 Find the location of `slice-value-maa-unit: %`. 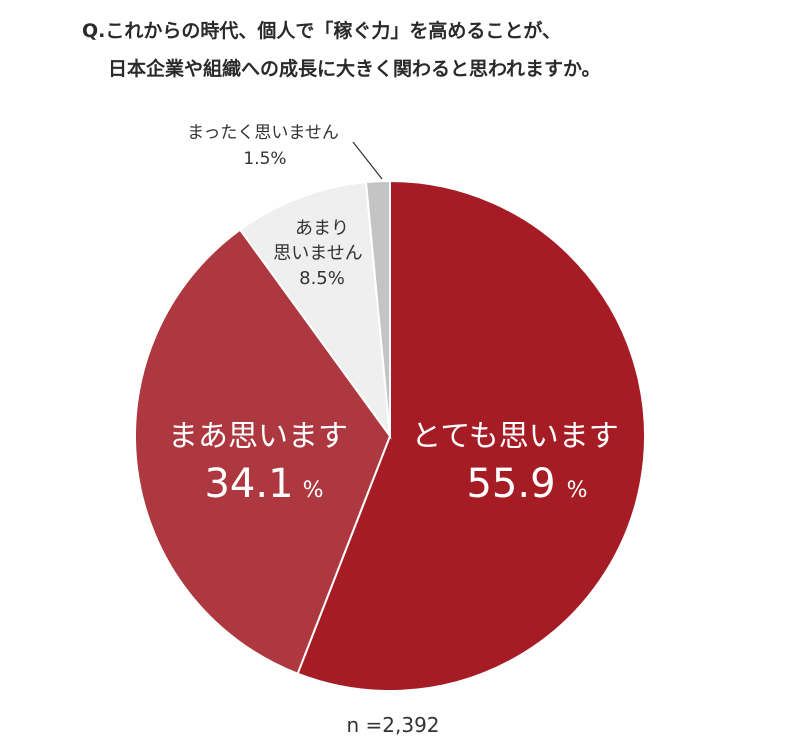

slice-value-maa-unit: % is located at coordinates (313, 490).